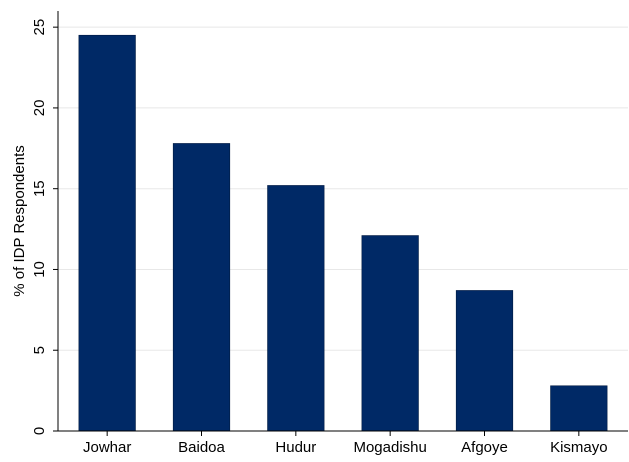 The height and width of the screenshot is (462, 629). I want to click on y-tick-labels: 0 5 10 15 20 25, so click(44, 227).